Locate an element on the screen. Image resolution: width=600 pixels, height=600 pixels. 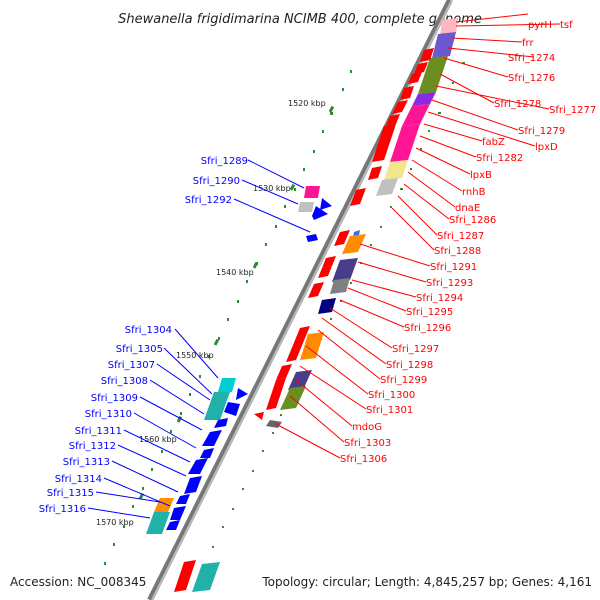
gene-label-sfri-1293: Sfri_1293 is located at coordinates (449, 283).